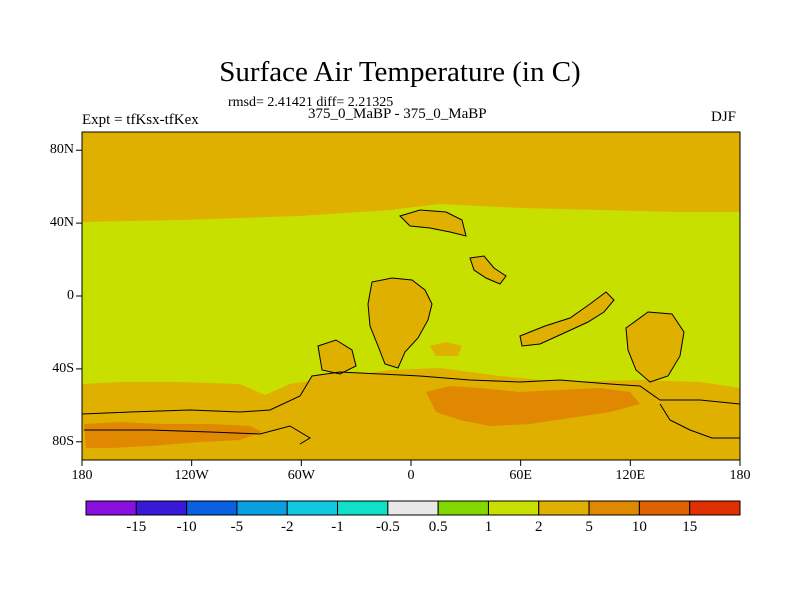 The width and height of the screenshot is (800, 600). I want to click on colorbar-label: 0.5, so click(438, 527).